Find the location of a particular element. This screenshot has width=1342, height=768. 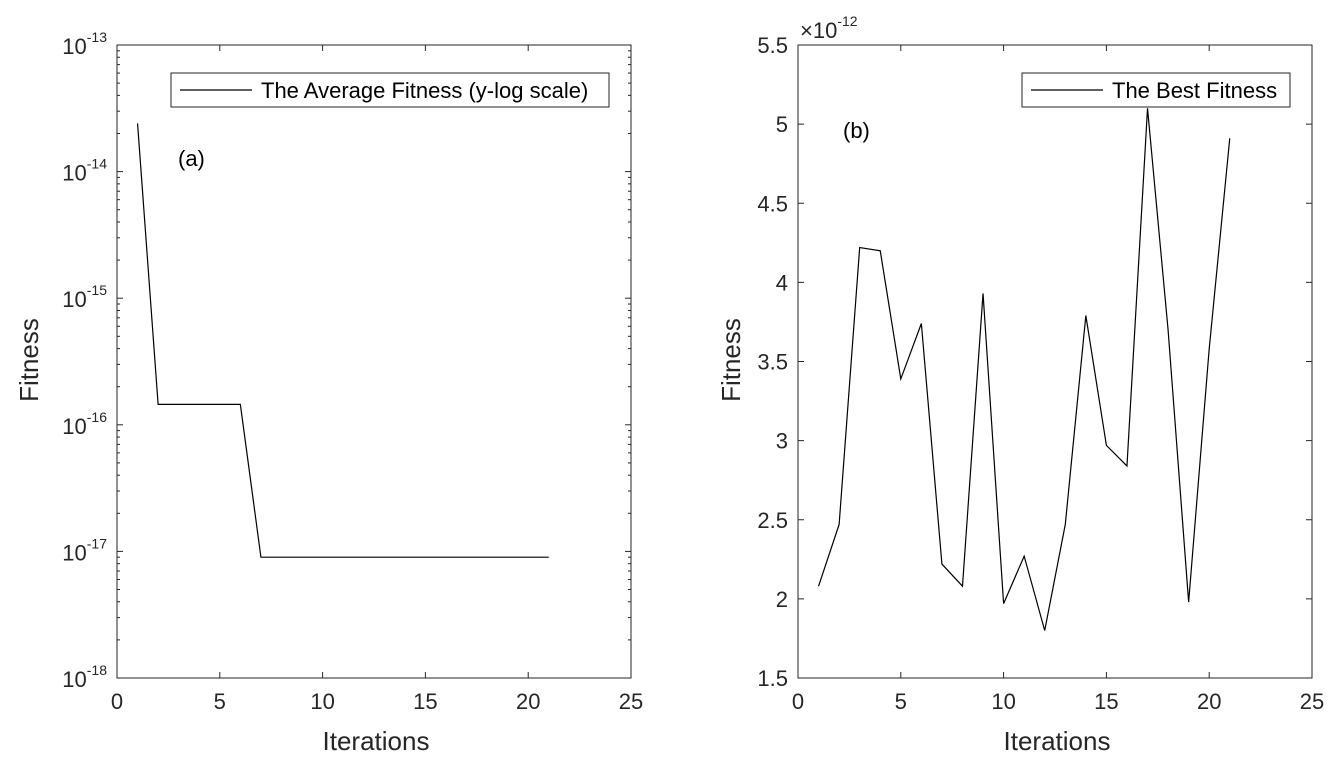

y-axis-title-a: Fitness is located at coordinates (29, 360).